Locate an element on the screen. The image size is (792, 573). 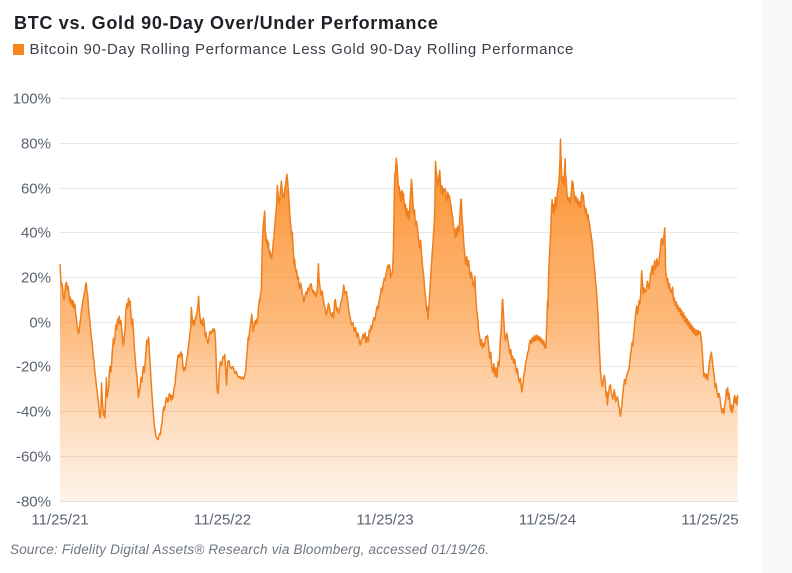
svg-text: 40% is located at coordinates (36, 233).